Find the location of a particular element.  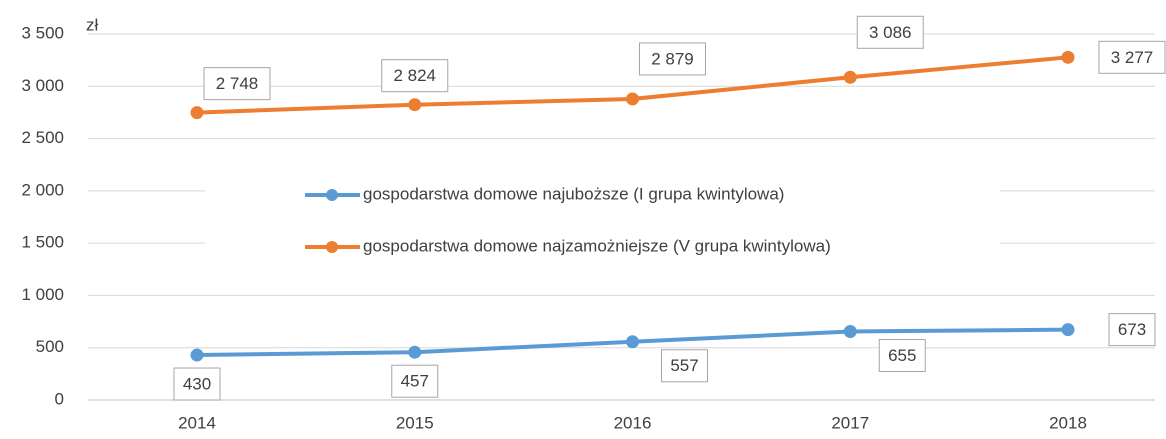

data-label: 457 is located at coordinates (415, 381).